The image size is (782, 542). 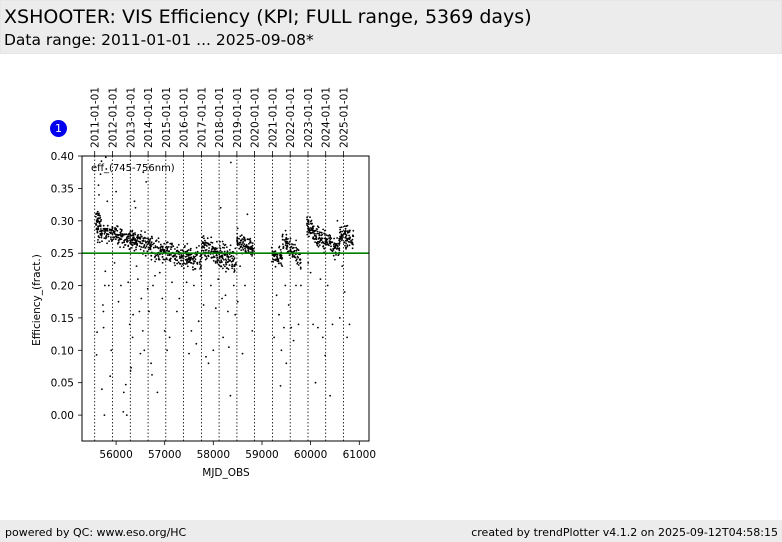 What do you see at coordinates (273, 117) in the screenshot?
I see `year-marker-label: 2021-01-01` at bounding box center [273, 117].